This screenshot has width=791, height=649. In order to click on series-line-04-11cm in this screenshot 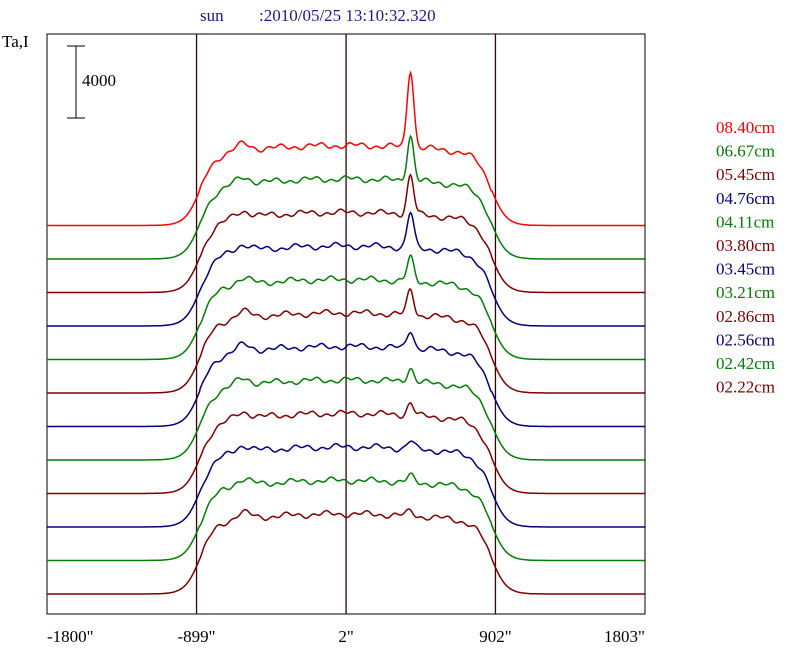, I will do `click(346, 307)`.